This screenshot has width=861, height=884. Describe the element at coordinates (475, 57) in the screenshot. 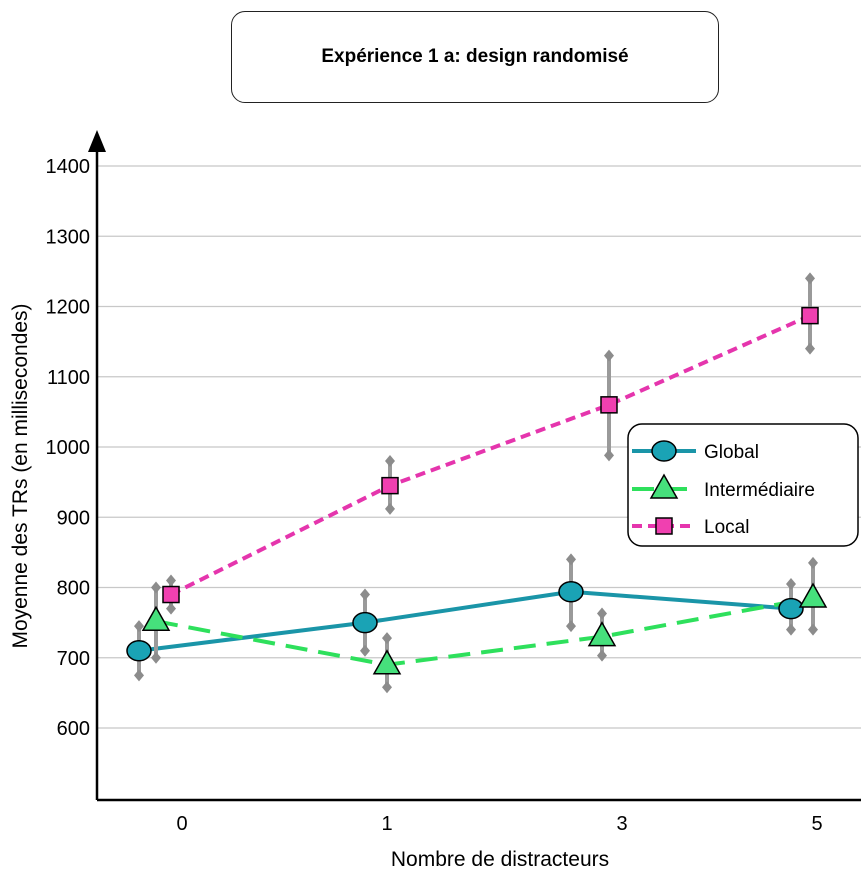

I see `chart-title: Expérience 1 a: design randomisé` at that location.